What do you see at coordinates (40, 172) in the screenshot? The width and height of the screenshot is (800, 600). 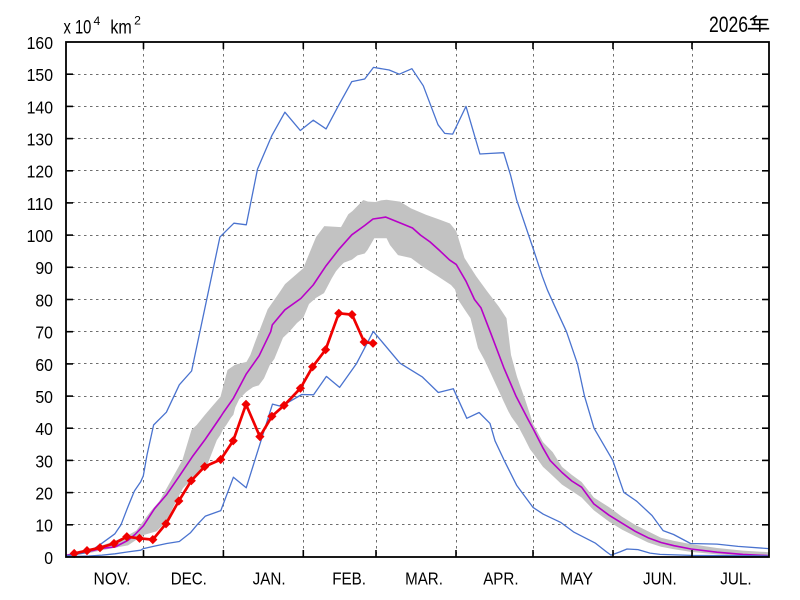 I see `svg-text: 120` at bounding box center [40, 172].